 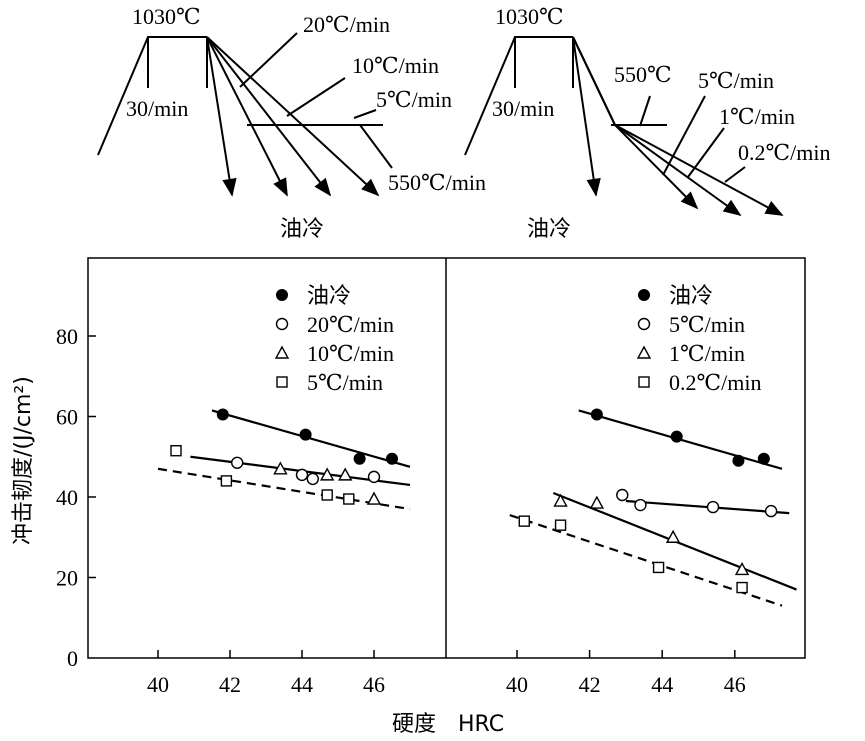 What do you see at coordinates (414, 99) in the screenshot?
I see `left-rate-5: 5℃/min` at bounding box center [414, 99].